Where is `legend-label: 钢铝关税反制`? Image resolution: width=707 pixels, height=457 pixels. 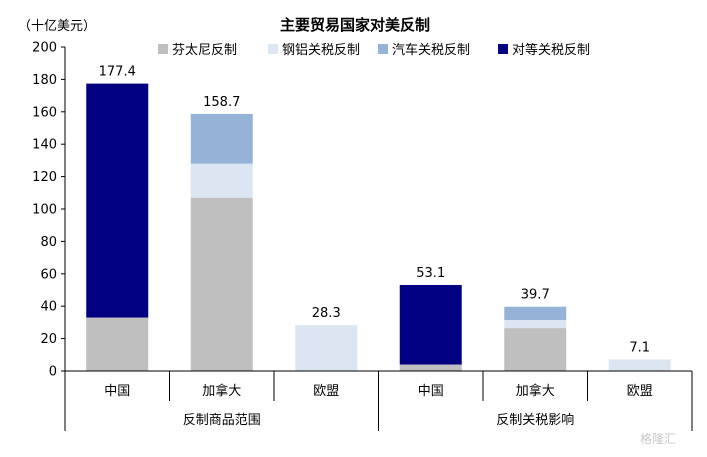
legend-label: 钢铝关税反制 is located at coordinates (321, 50).